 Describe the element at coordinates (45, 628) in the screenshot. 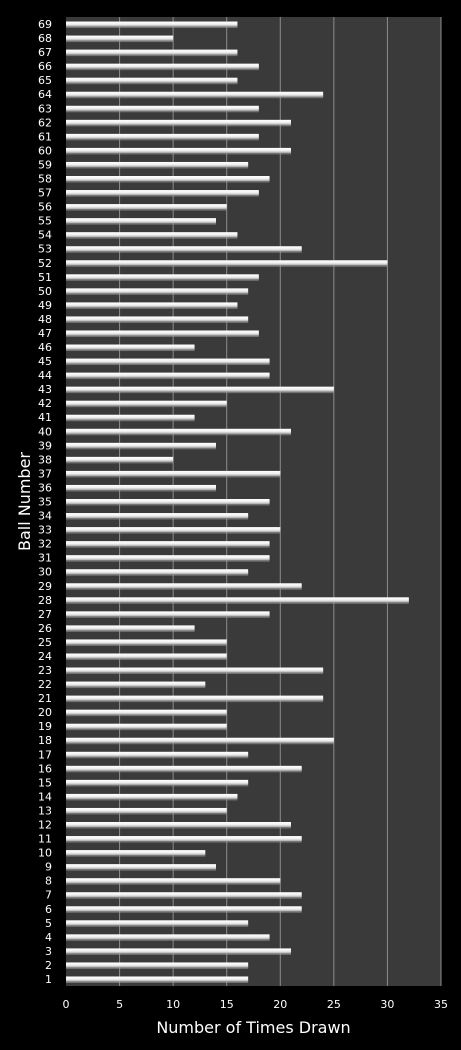

I see `y-tick-label: 26` at that location.